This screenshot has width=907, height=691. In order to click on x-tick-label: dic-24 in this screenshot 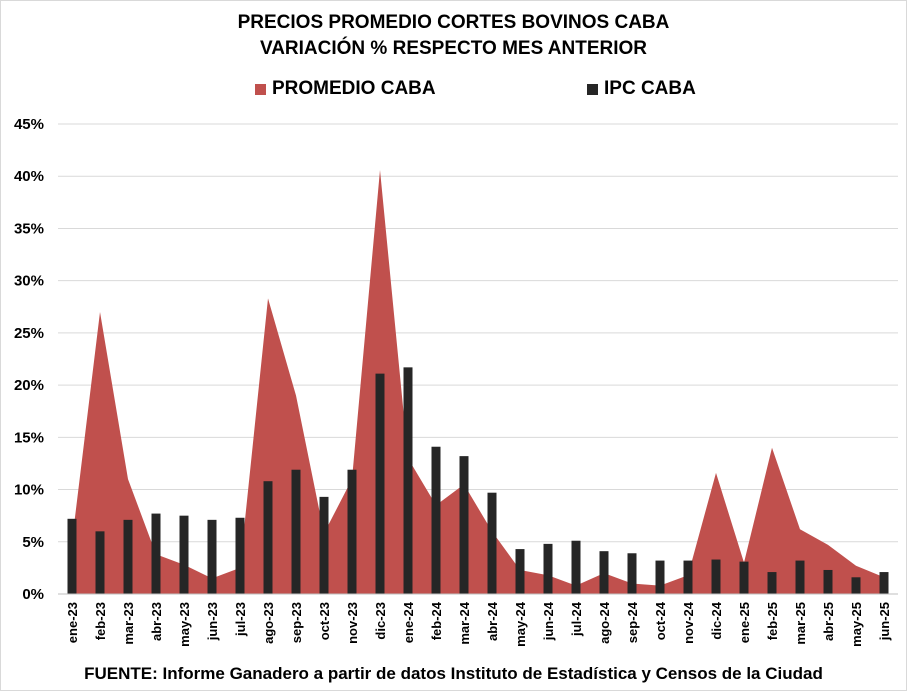, I will do `click(716, 620)`.